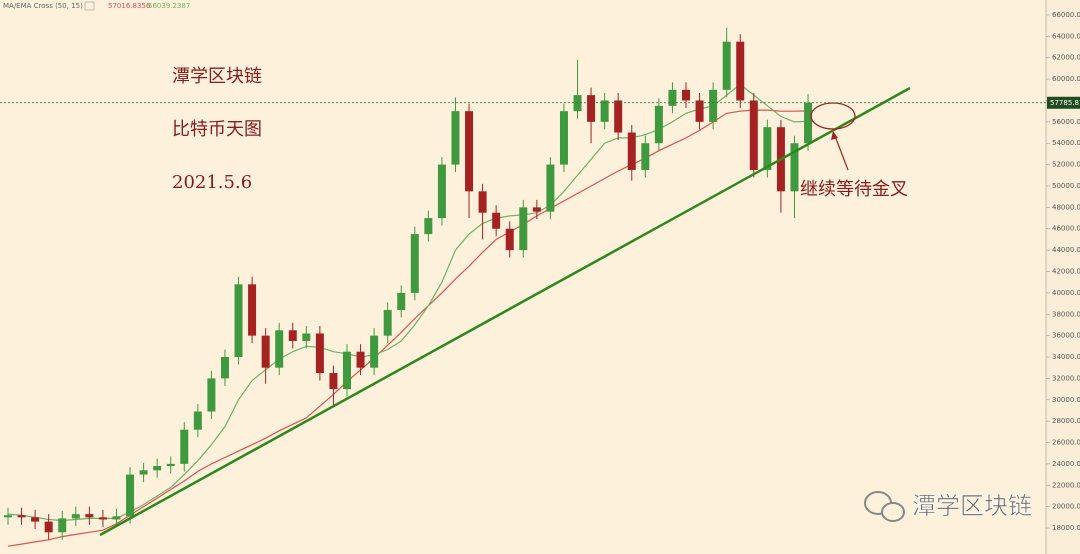 The height and width of the screenshot is (554, 1080). What do you see at coordinates (1066, 485) in the screenshot?
I see `y-tick-label: 22000.00` at bounding box center [1066, 485].